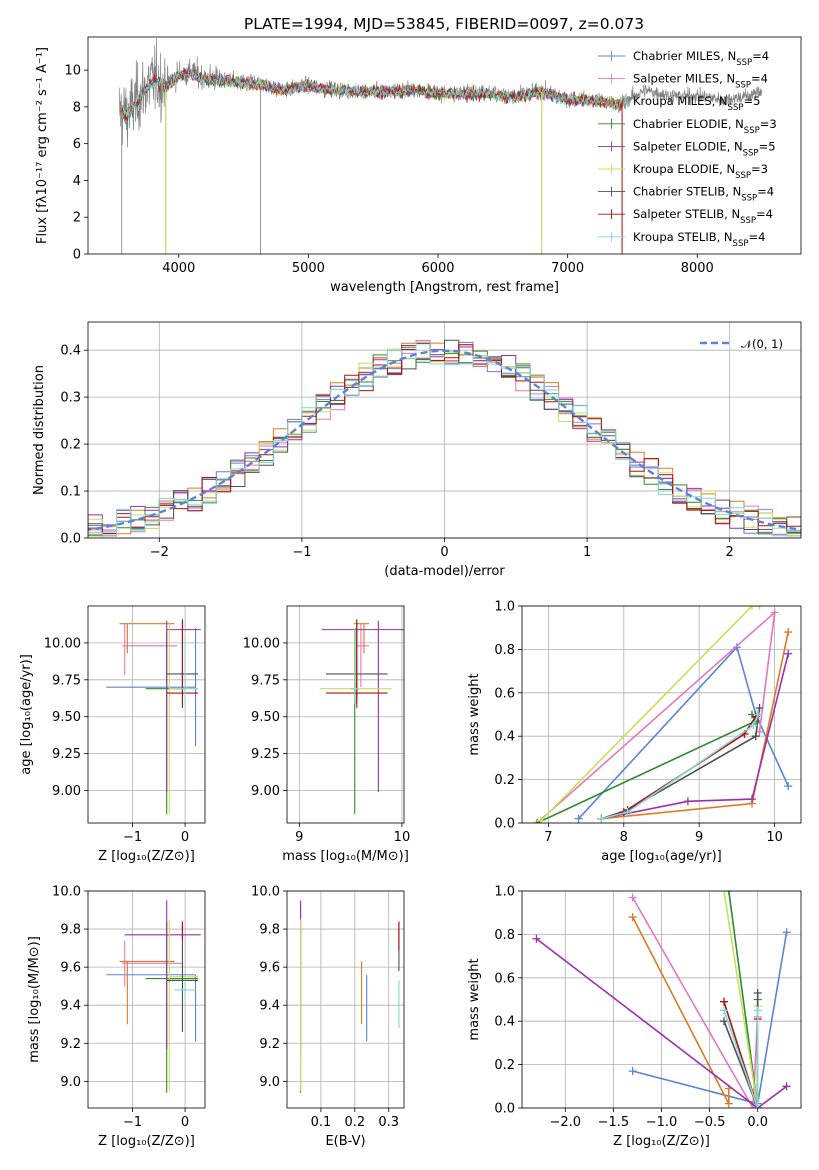 The width and height of the screenshot is (819, 1170). I want to click on x-tick-label: −1.5, so click(614, 1122).